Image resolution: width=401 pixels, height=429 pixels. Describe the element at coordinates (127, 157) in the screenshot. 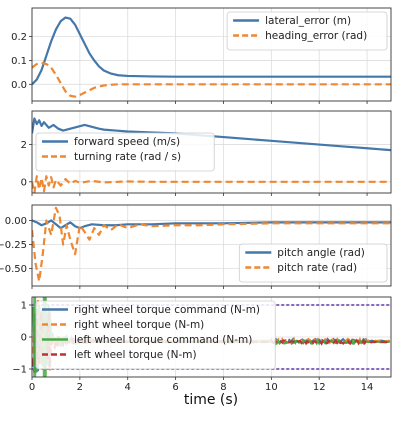

I see `legend-label: turning rate (rad / s)` at that location.